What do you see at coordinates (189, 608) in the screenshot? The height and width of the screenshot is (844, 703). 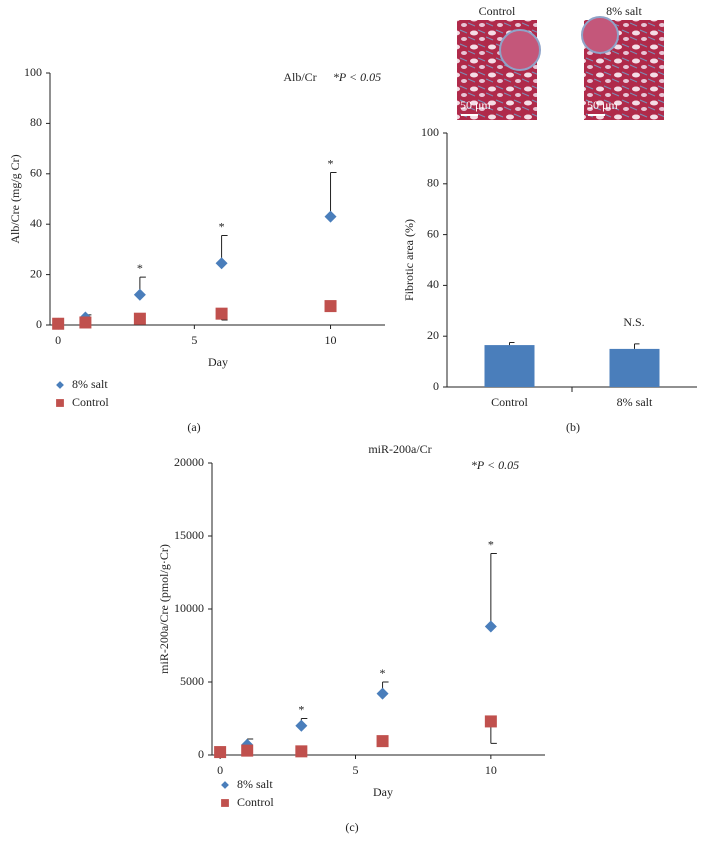 I see `y-tick-label: 10000` at bounding box center [189, 608].